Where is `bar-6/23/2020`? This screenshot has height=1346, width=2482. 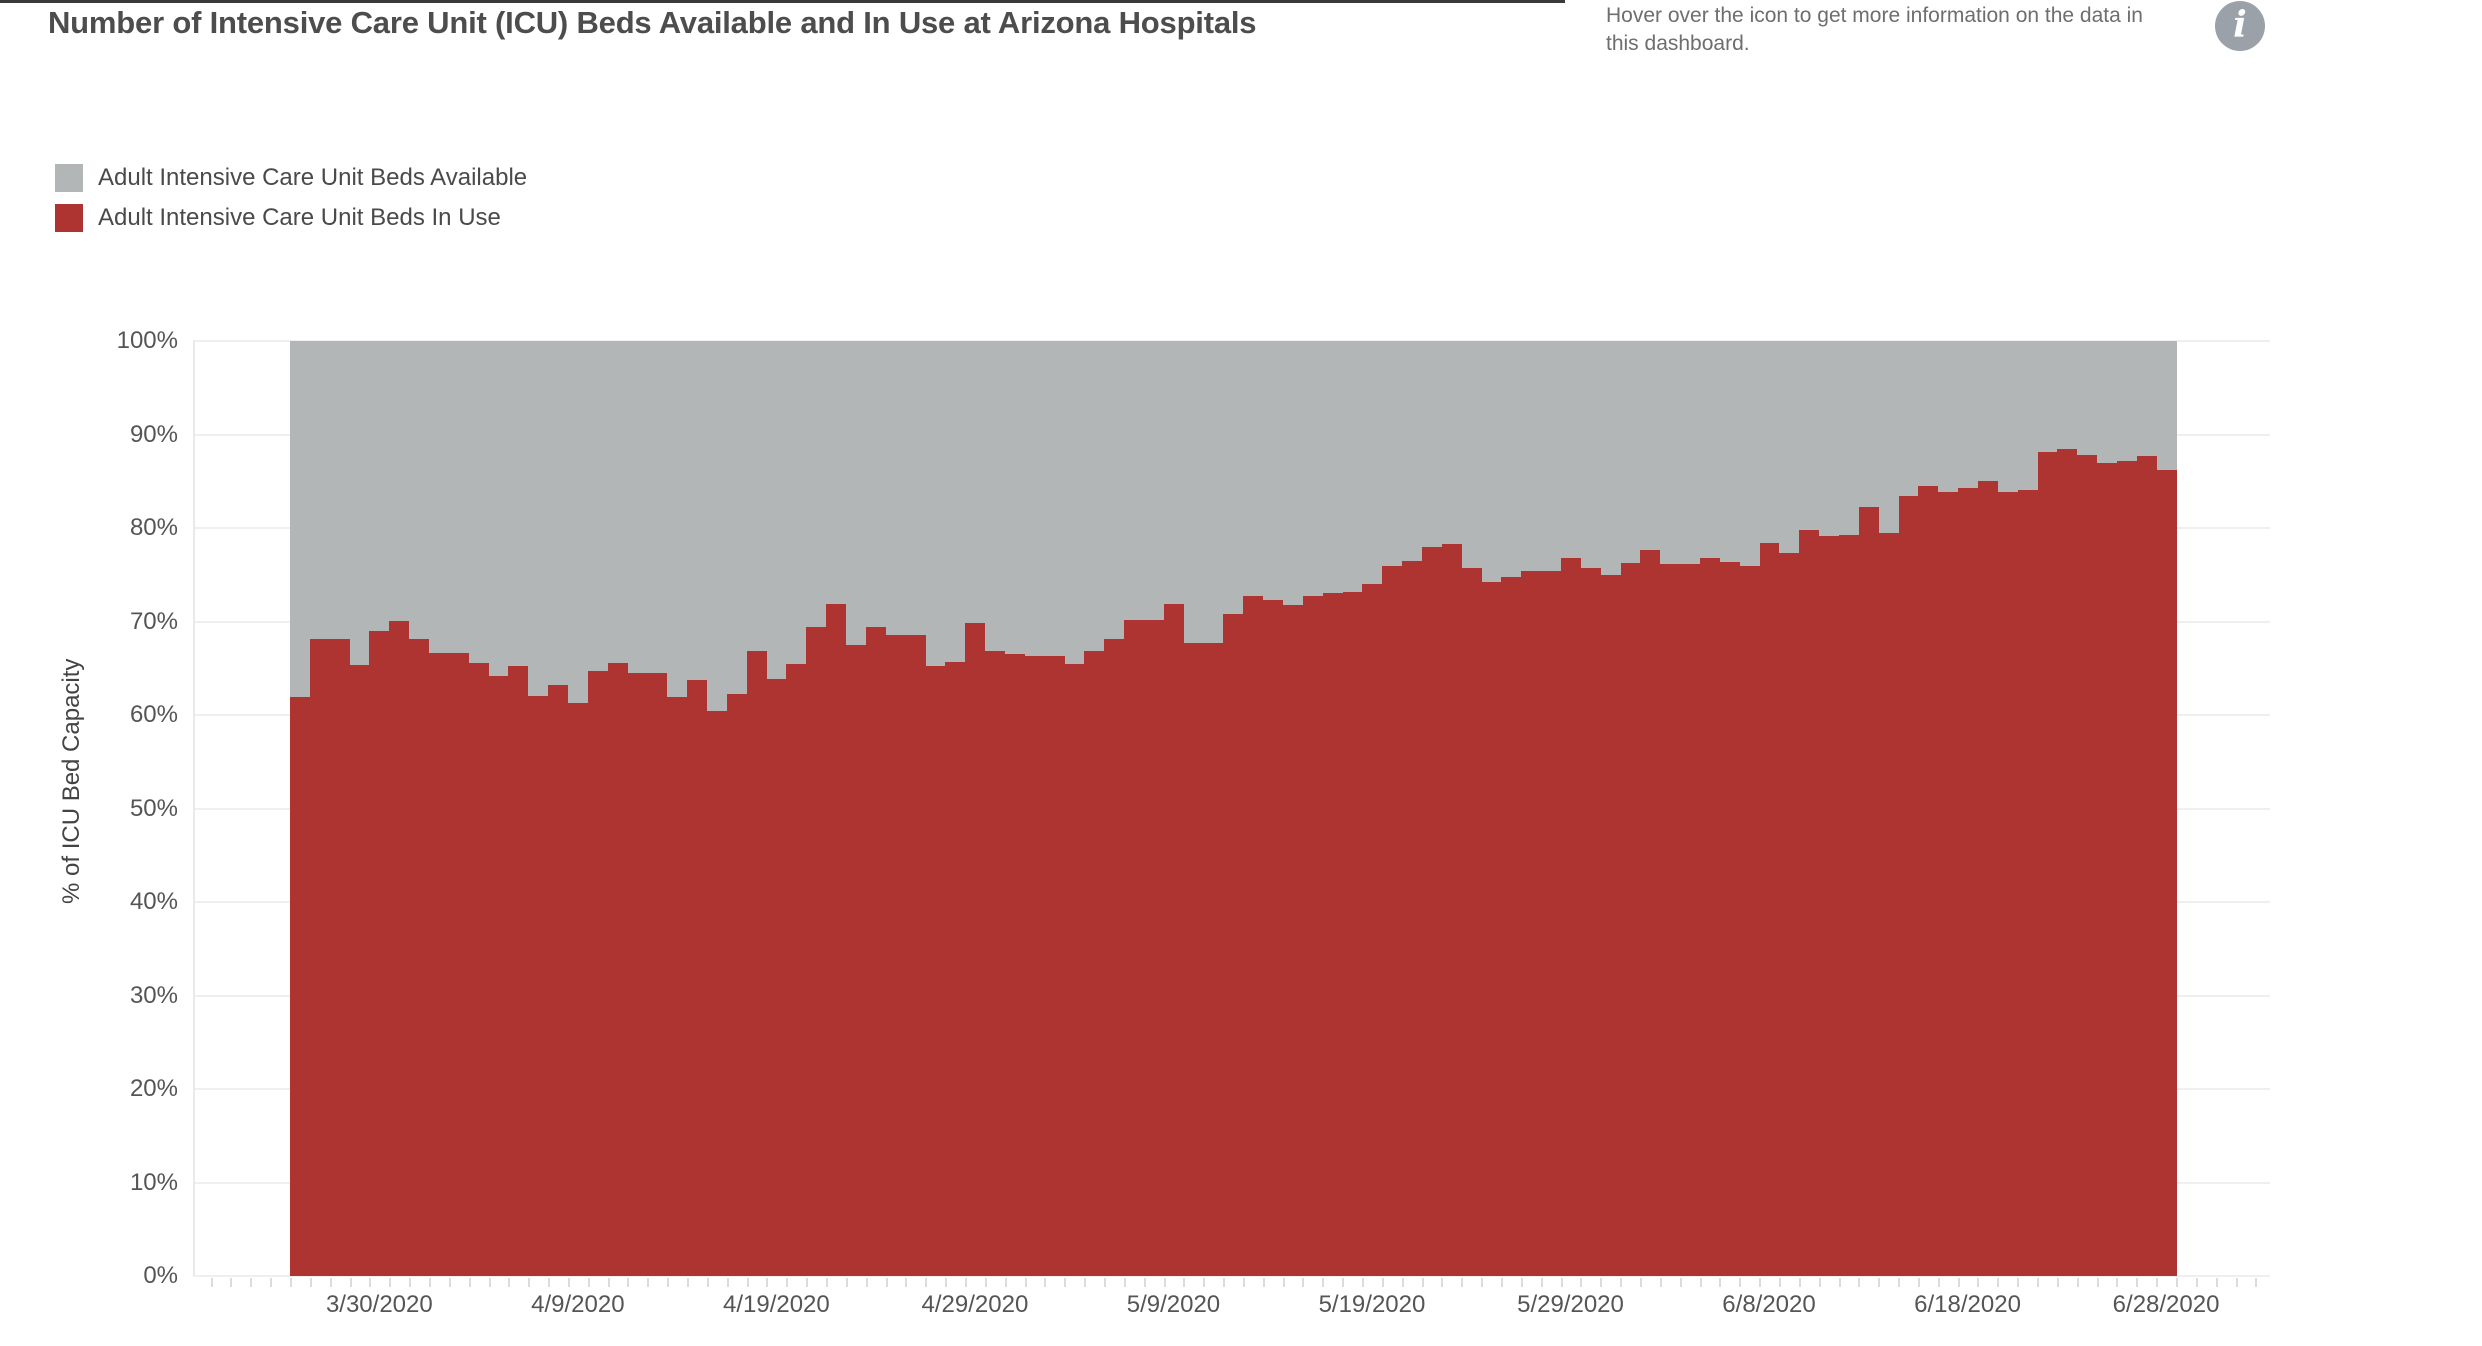
bar-6/23/2020 is located at coordinates (2067, 808).